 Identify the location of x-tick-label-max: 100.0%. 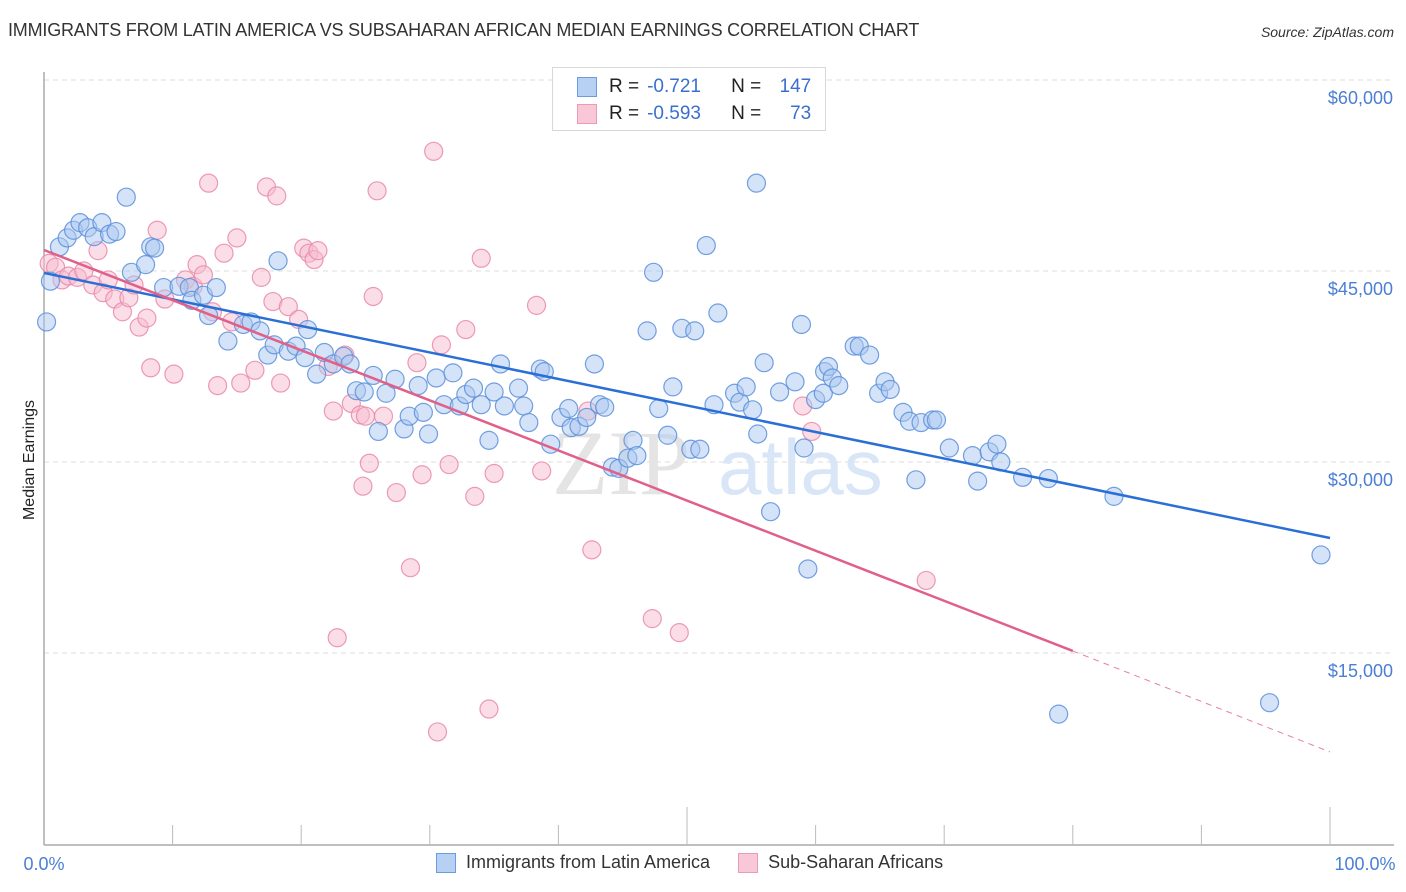
(1364, 864).